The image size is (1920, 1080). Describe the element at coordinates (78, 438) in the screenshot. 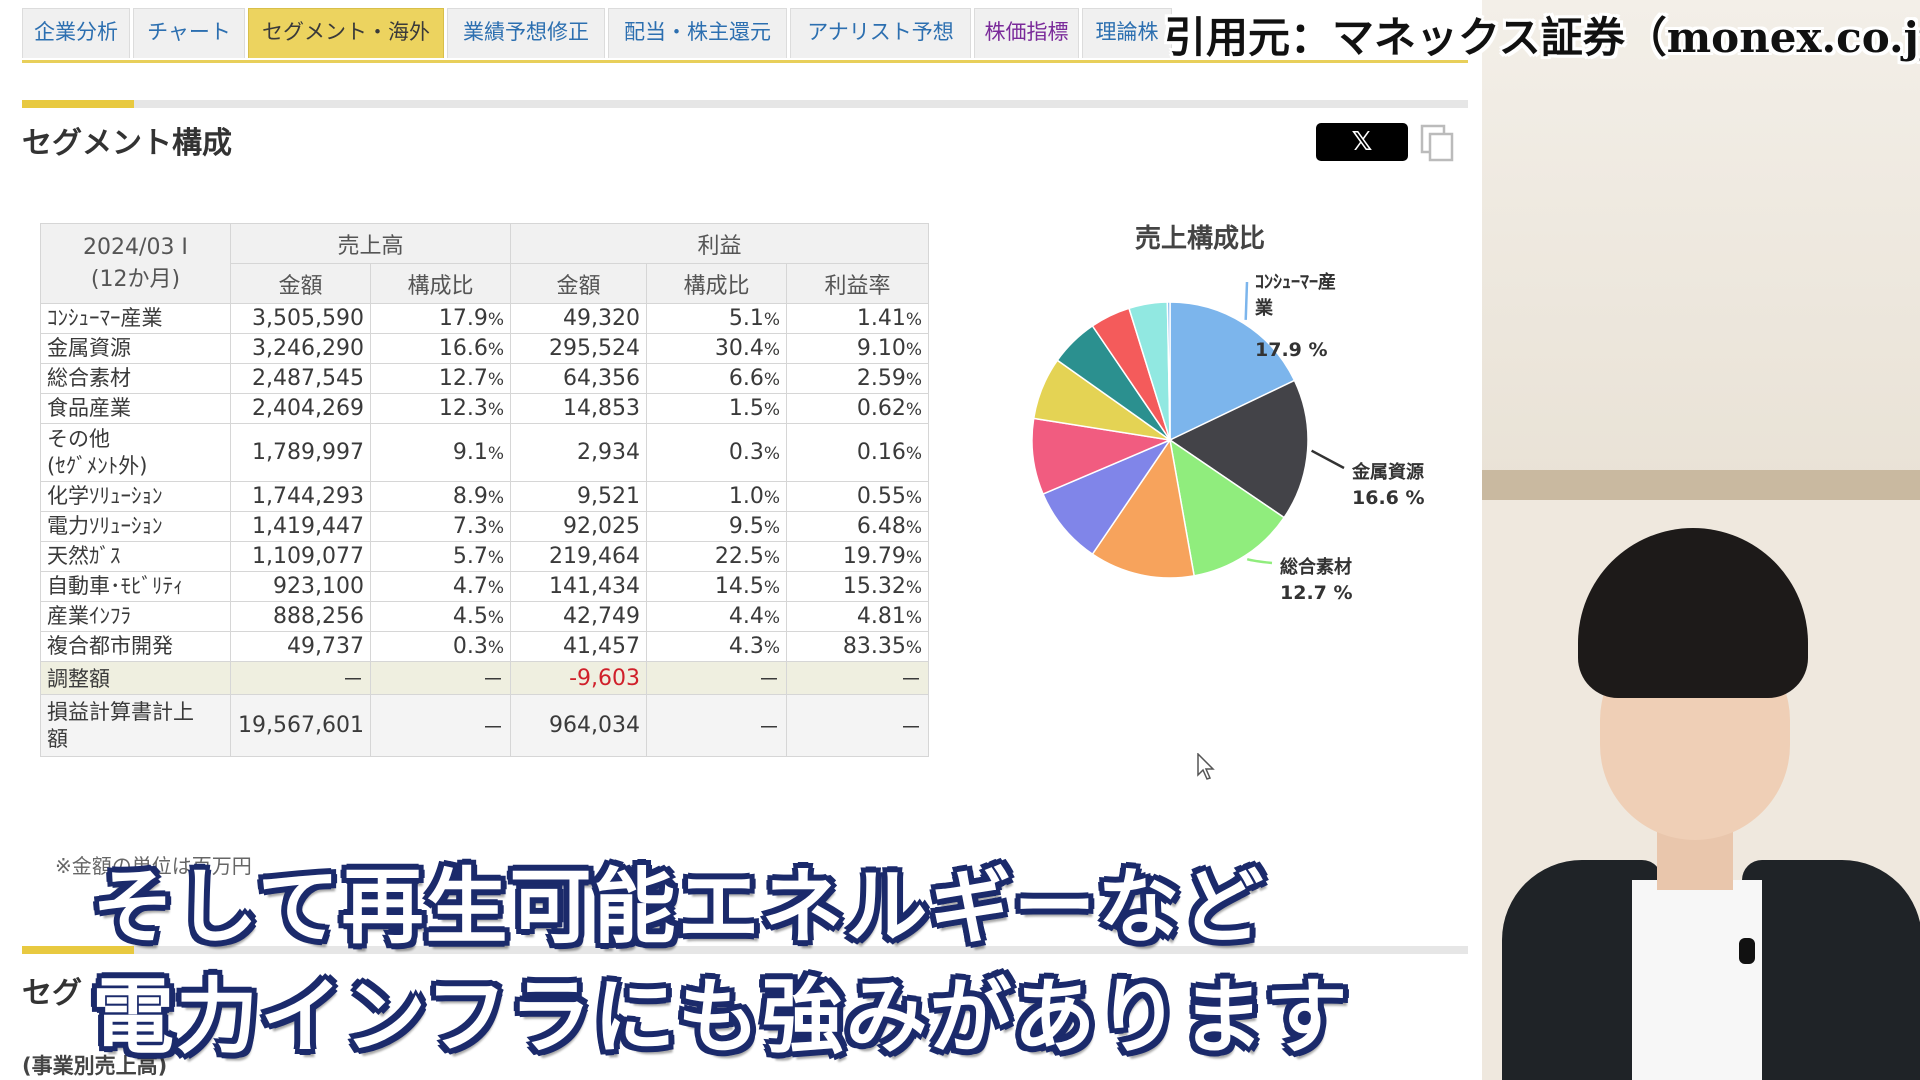

I see `segment-name-line: その他` at that location.